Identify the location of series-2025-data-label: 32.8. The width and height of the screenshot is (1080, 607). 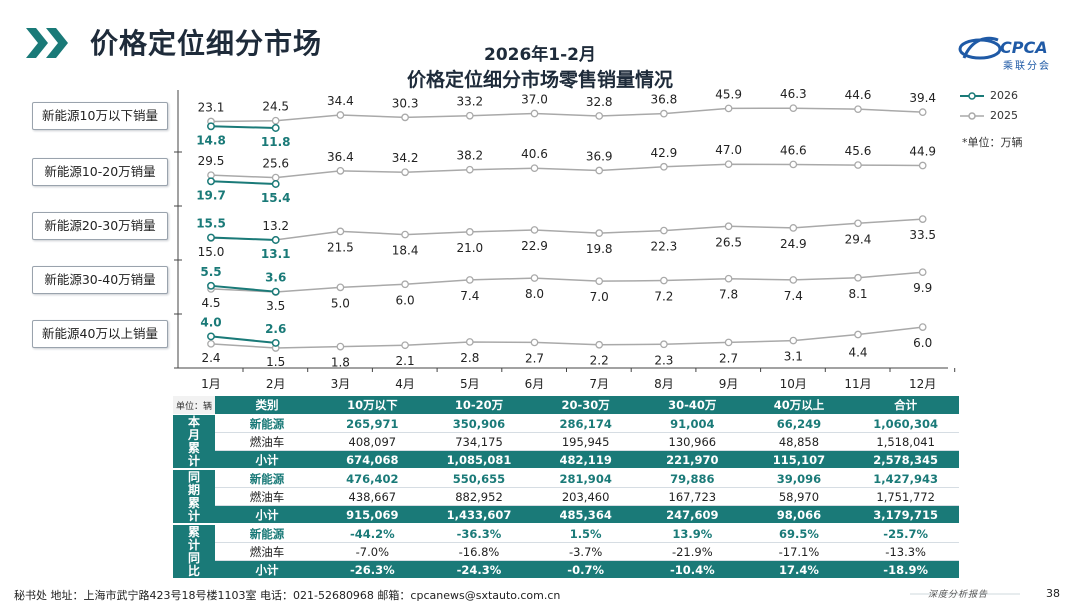
(599, 102).